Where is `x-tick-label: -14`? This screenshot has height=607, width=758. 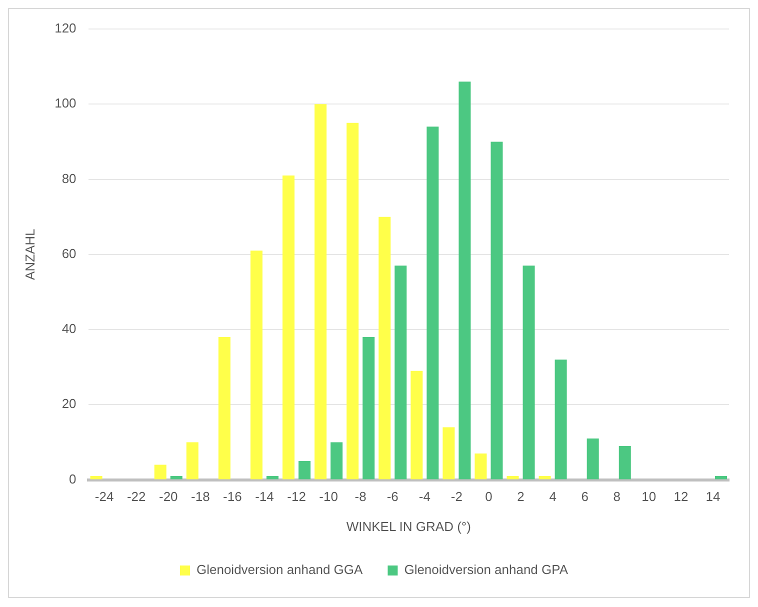 x-tick-label: -14 is located at coordinates (264, 496).